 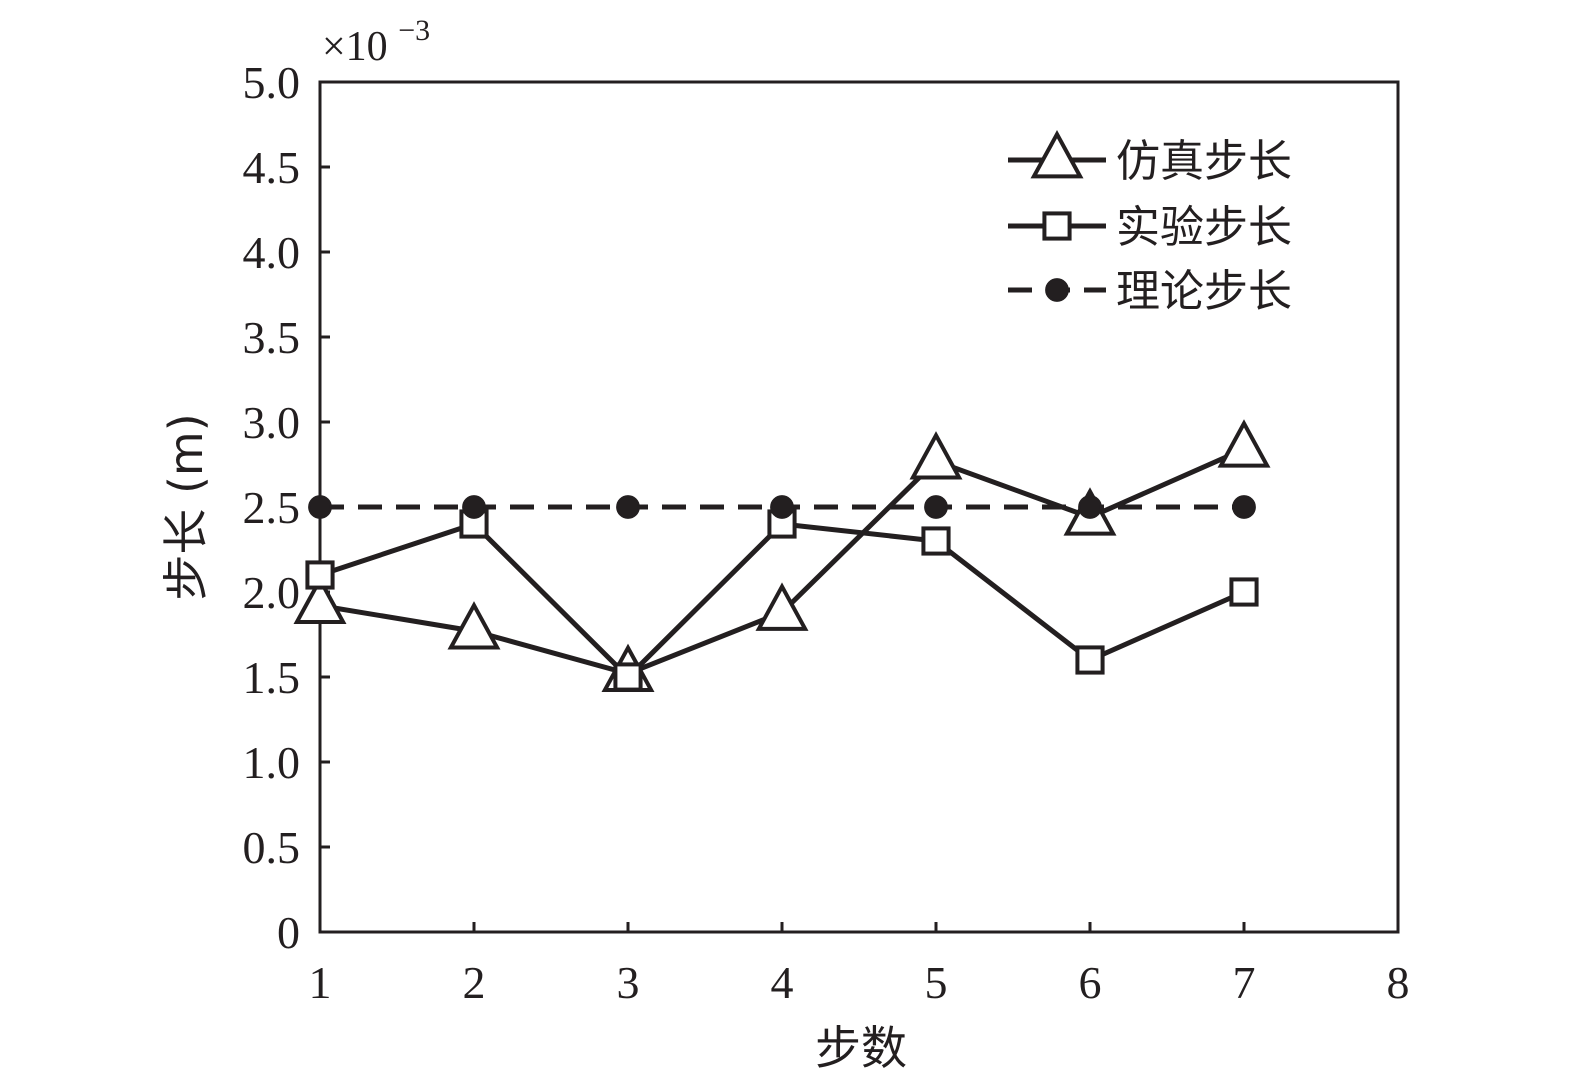 I want to click on y-axis-multiplier: ×10 −3, so click(x=376, y=42).